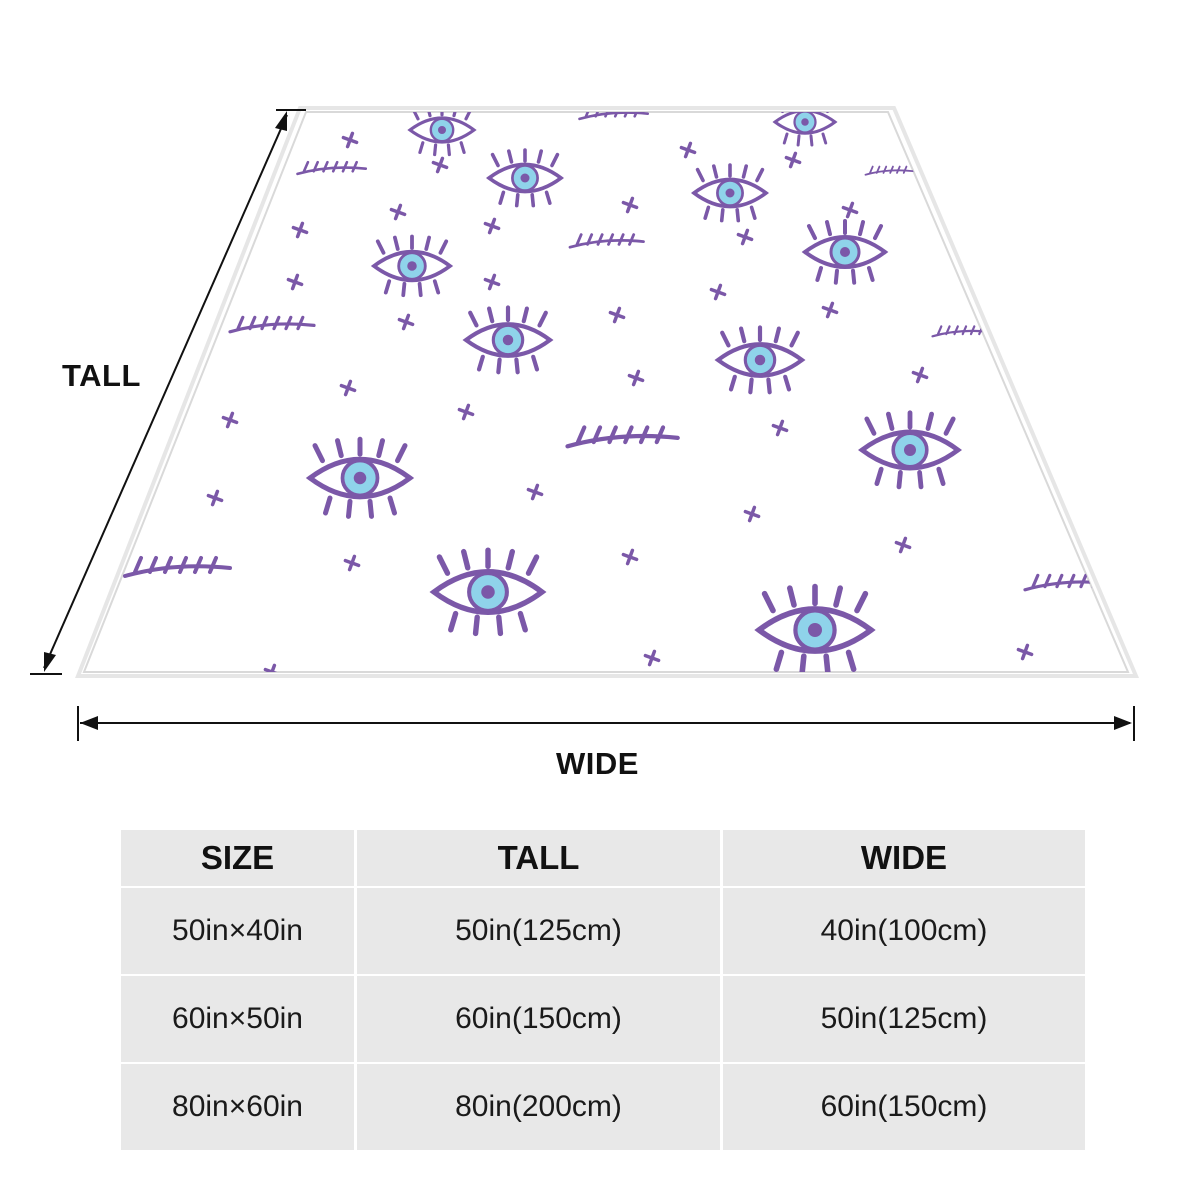 The width and height of the screenshot is (1200, 1200). Describe the element at coordinates (237, 858) in the screenshot. I see `table-header-size: SIZE` at that location.